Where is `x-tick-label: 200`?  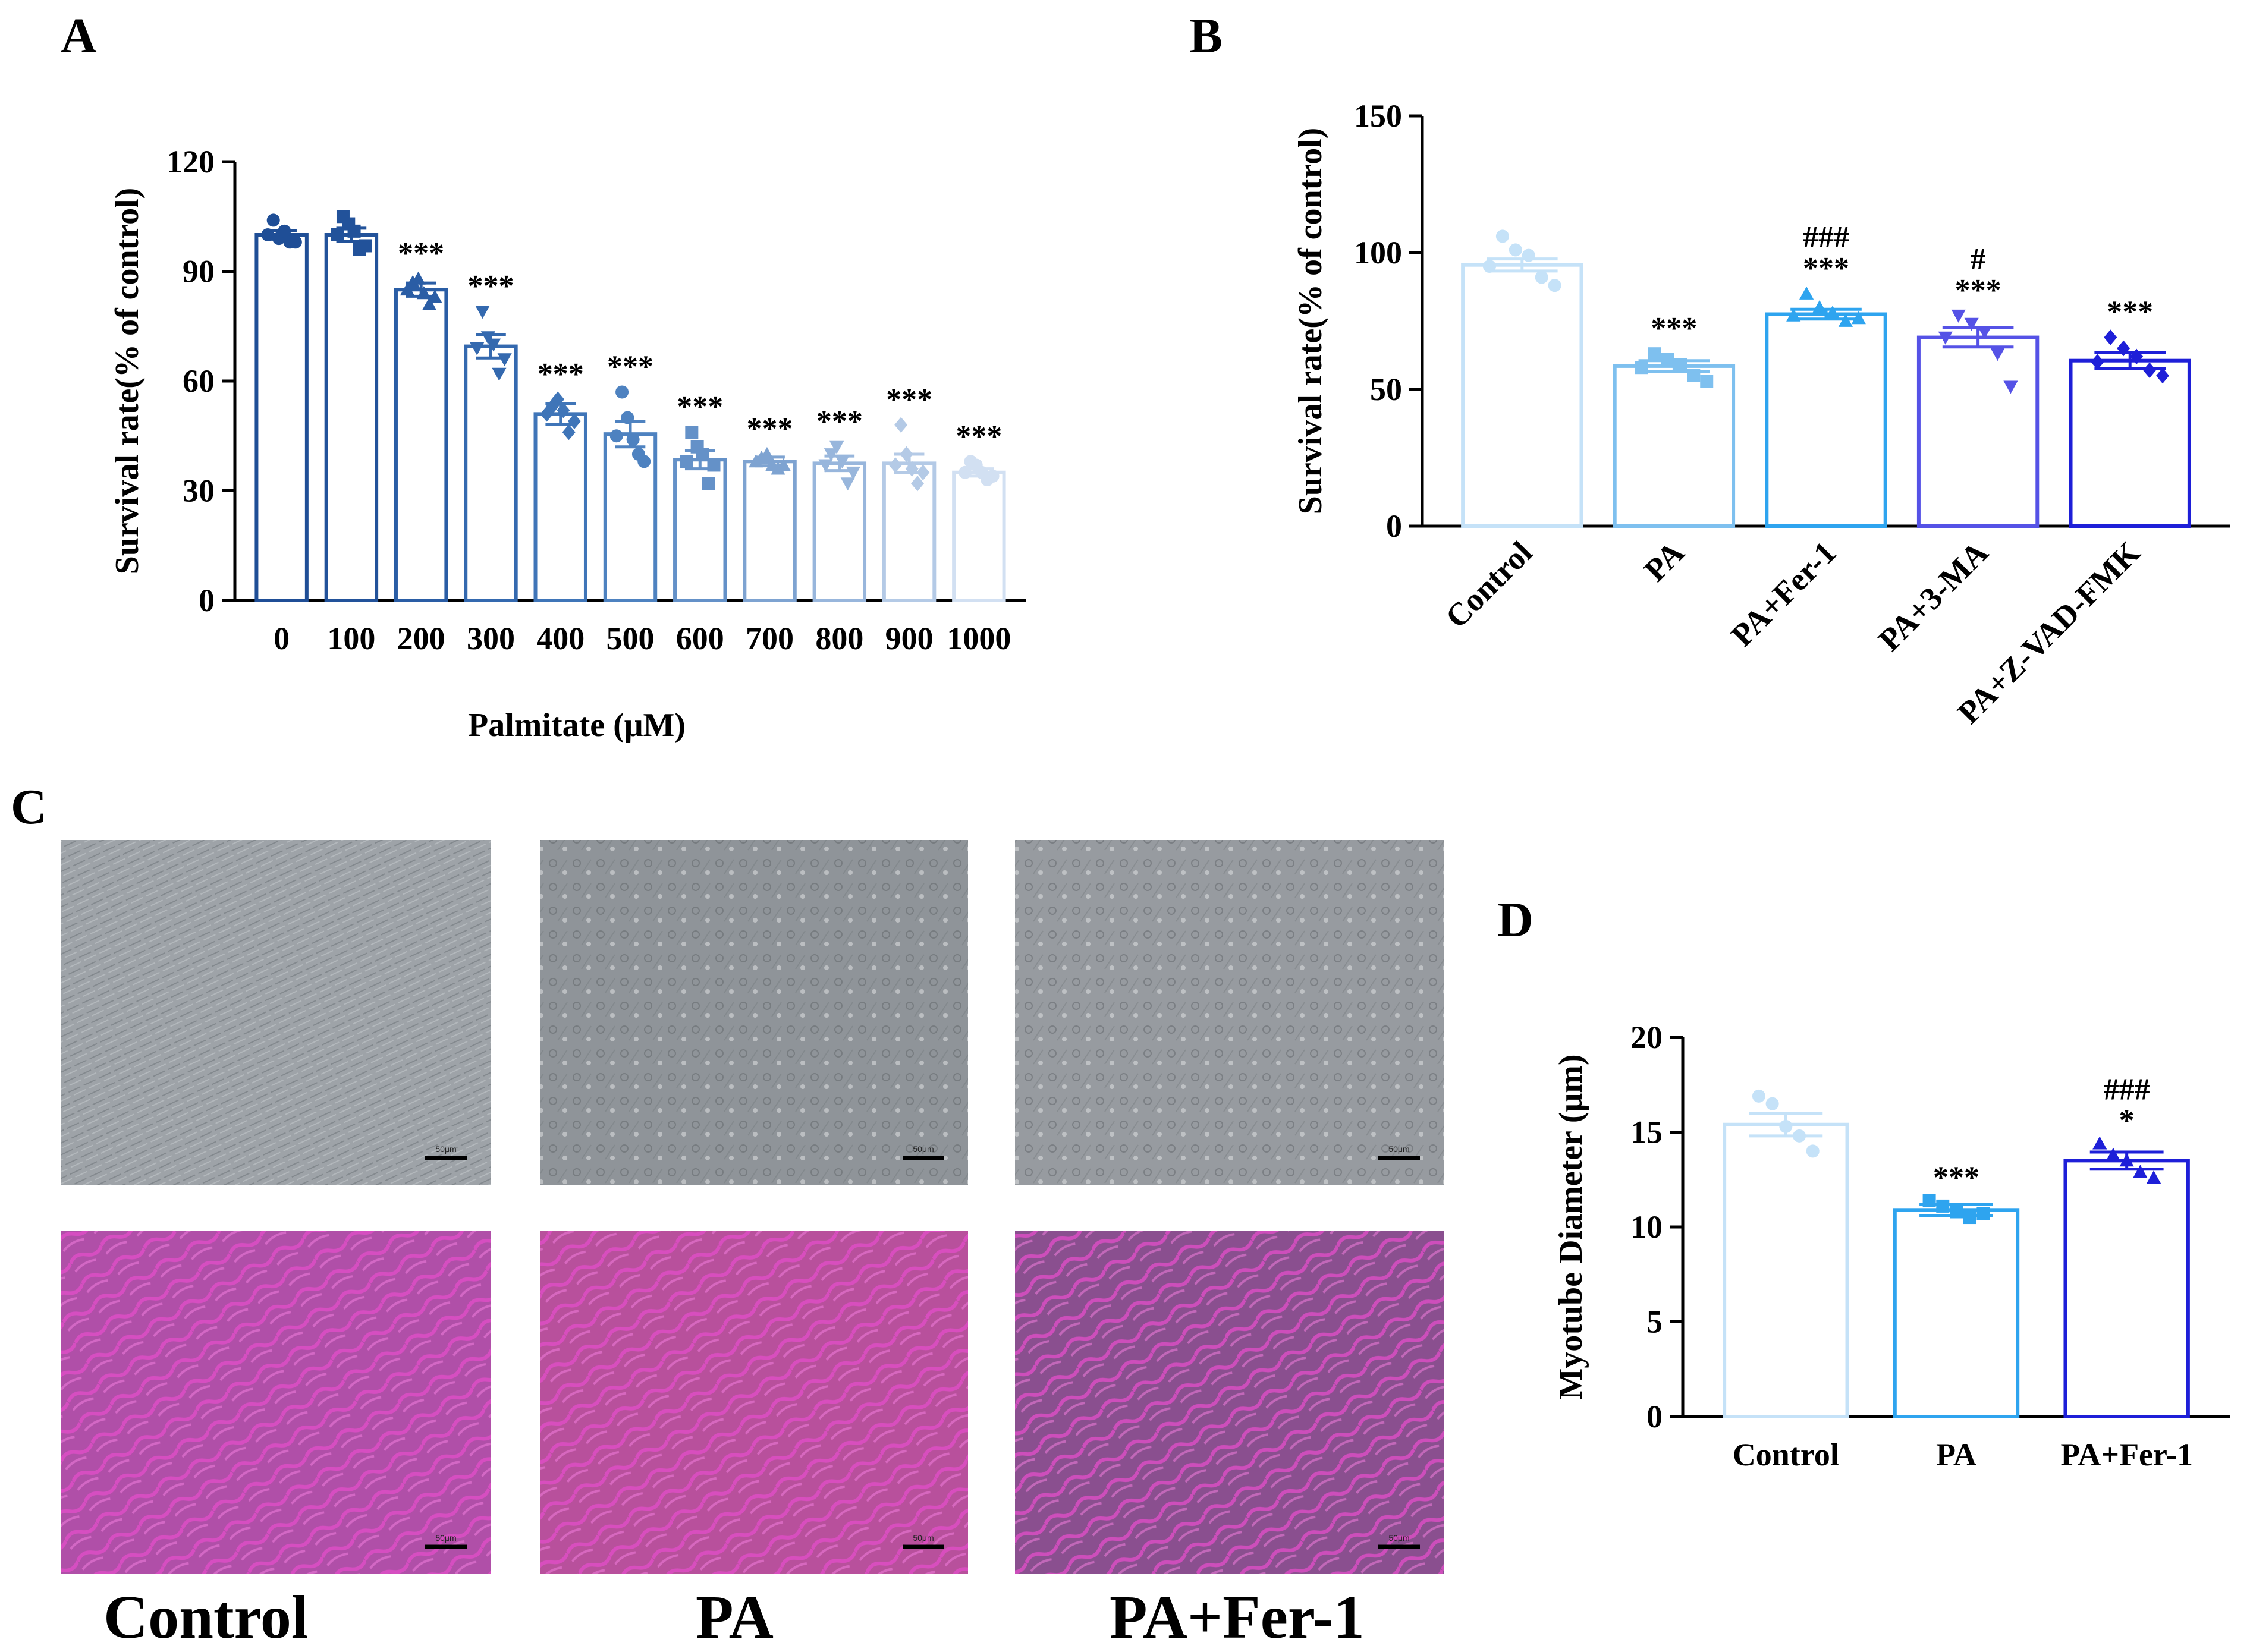 x-tick-label: 200 is located at coordinates (421, 638).